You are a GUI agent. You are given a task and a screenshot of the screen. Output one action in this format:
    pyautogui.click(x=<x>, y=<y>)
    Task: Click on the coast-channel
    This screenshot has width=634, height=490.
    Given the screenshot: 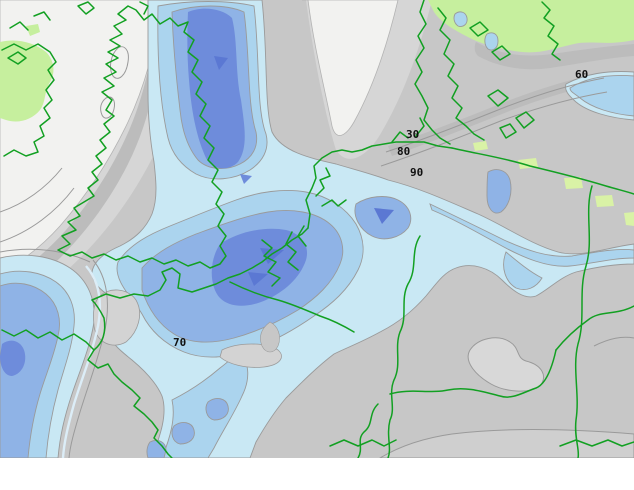 What is the action you would take?
    pyautogui.click(x=200, y=264)
    